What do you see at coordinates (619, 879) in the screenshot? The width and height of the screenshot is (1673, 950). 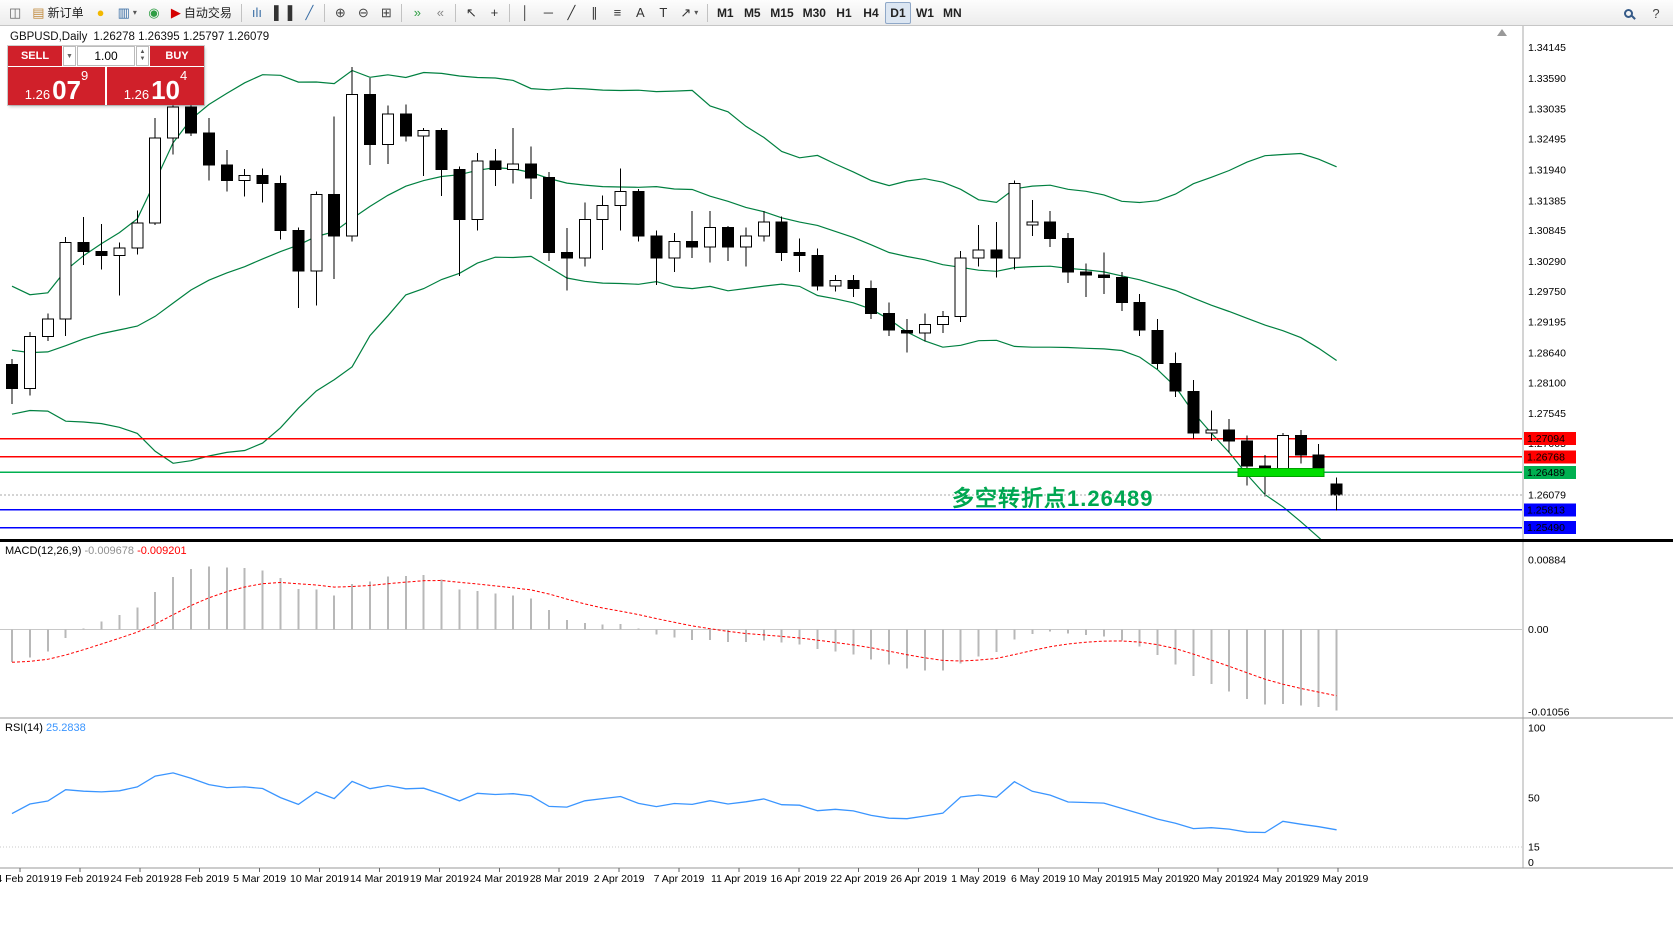 I see `date-axis-label: 2 Apr 2019` at bounding box center [619, 879].